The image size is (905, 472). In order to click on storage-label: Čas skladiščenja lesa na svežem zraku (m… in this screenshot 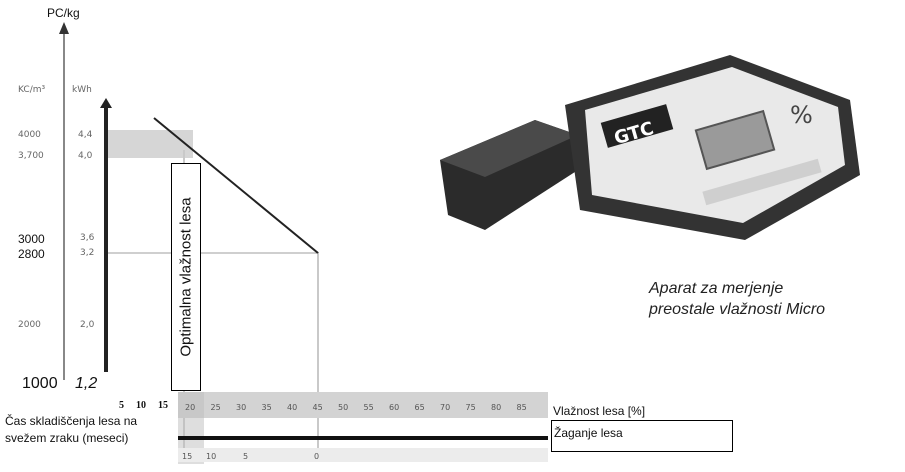, I will do `click(71, 429)`.